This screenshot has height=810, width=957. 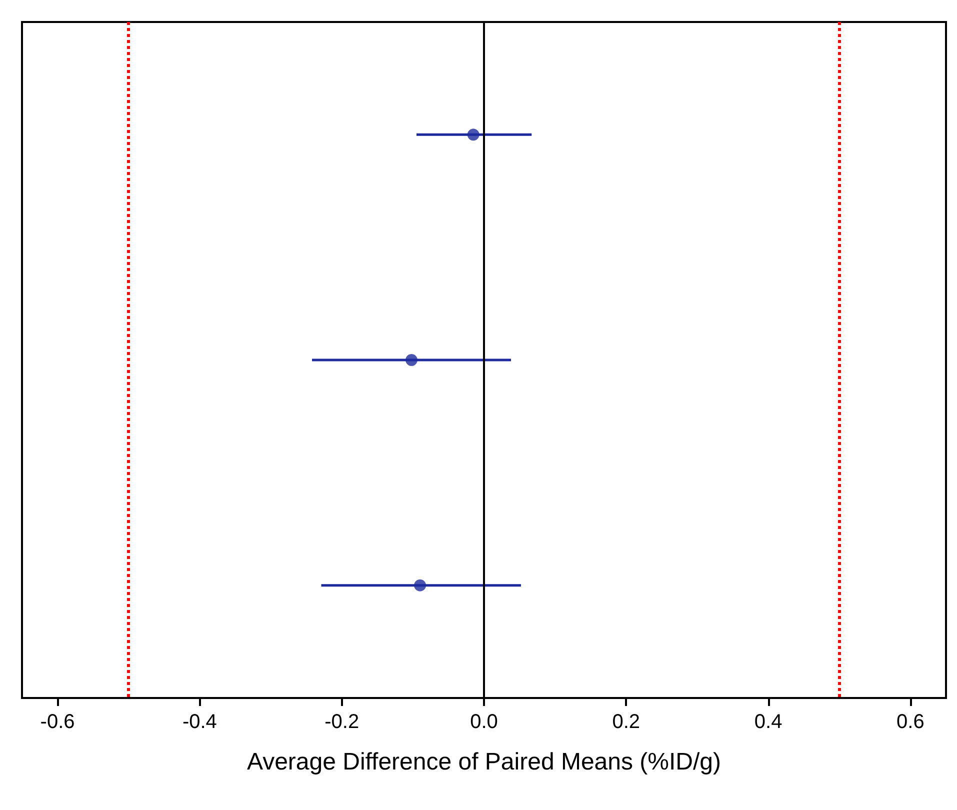 I want to click on x-tick-label: 0.4, so click(x=768, y=722).